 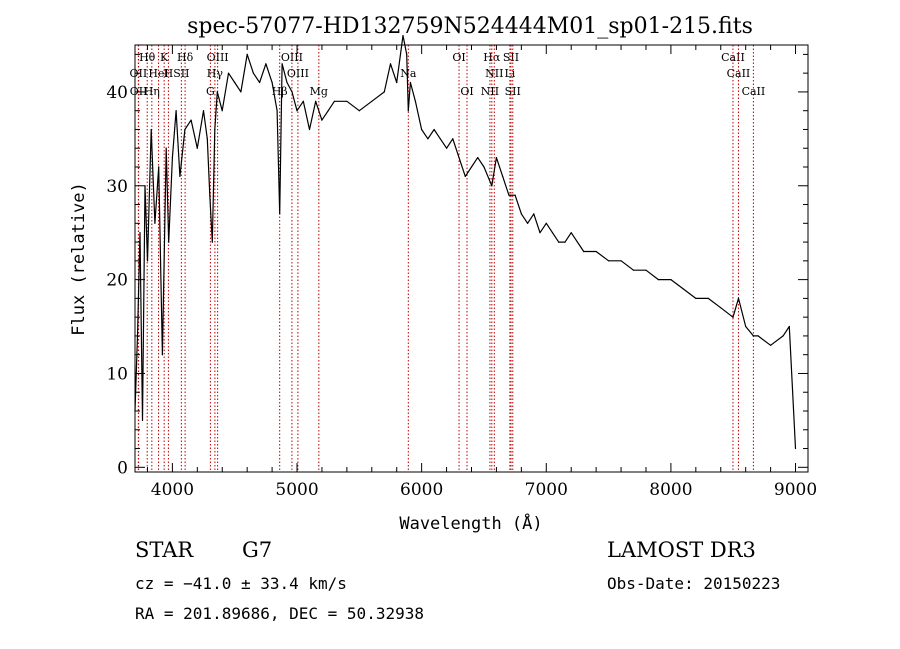 What do you see at coordinates (164, 57) in the screenshot?
I see `line-marker-label: K` at bounding box center [164, 57].